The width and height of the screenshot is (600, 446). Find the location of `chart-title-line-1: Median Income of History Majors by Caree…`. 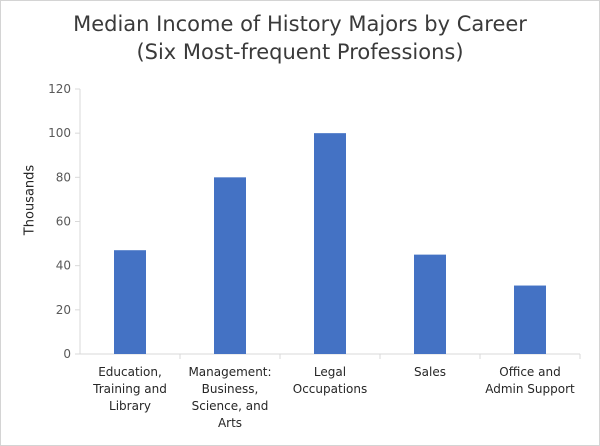

chart-title-line-1: Median Income of History Majors by Caree… is located at coordinates (300, 24).